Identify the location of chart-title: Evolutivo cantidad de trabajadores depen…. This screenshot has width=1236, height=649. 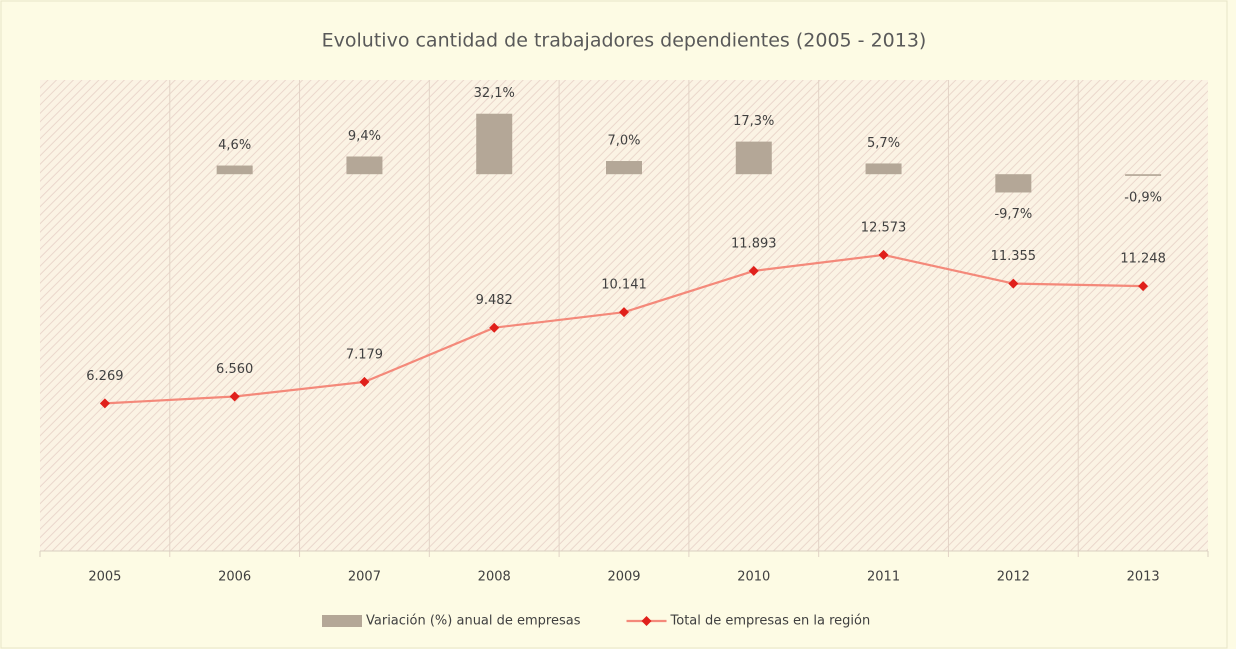
(624, 41).